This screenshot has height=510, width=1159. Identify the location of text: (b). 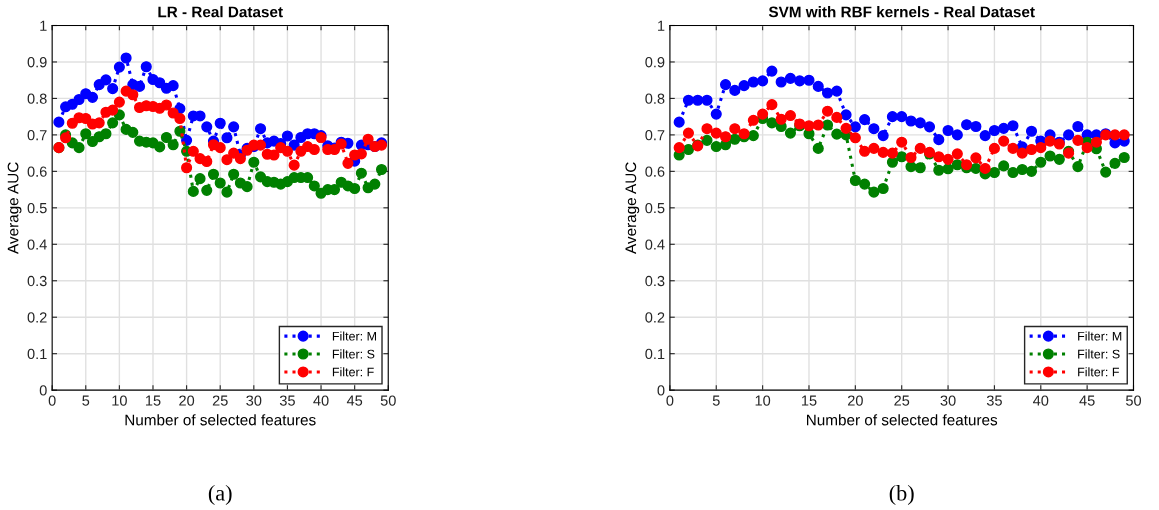
(901, 495).